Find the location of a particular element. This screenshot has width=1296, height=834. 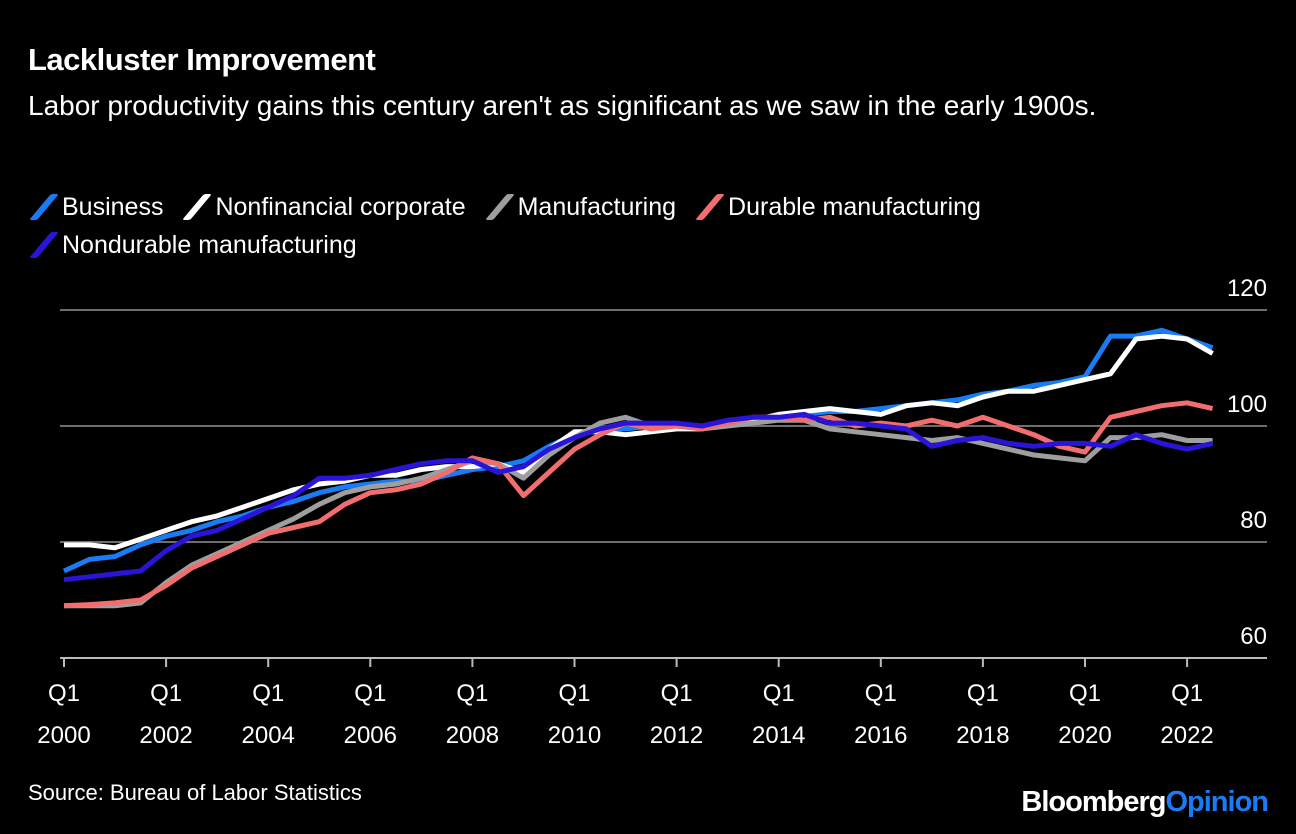

legend-item: Manufacturing is located at coordinates (580, 207).